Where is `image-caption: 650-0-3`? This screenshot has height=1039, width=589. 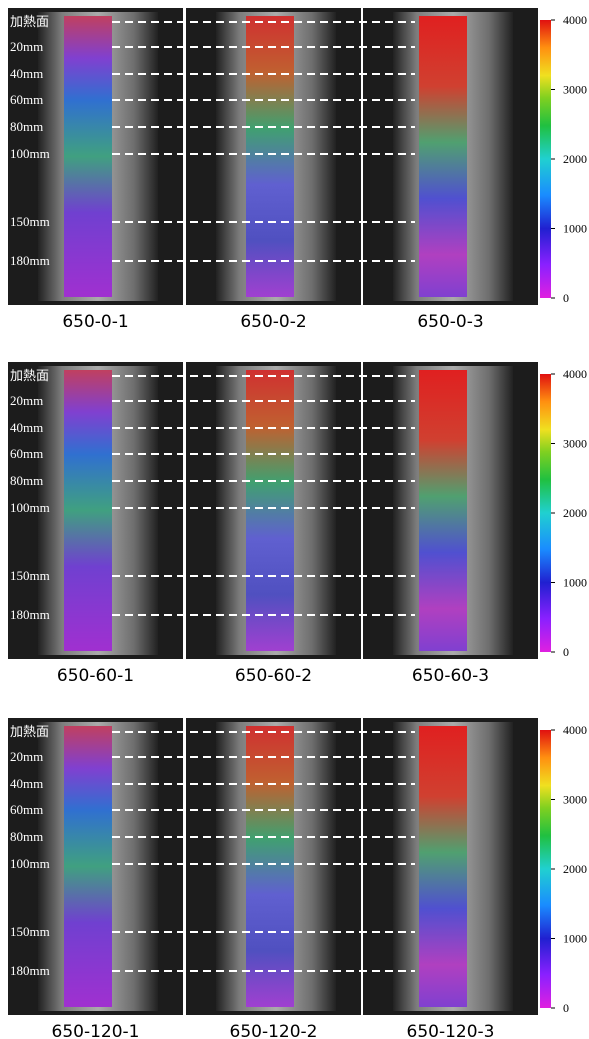
image-caption: 650-0-3 is located at coordinates (450, 322).